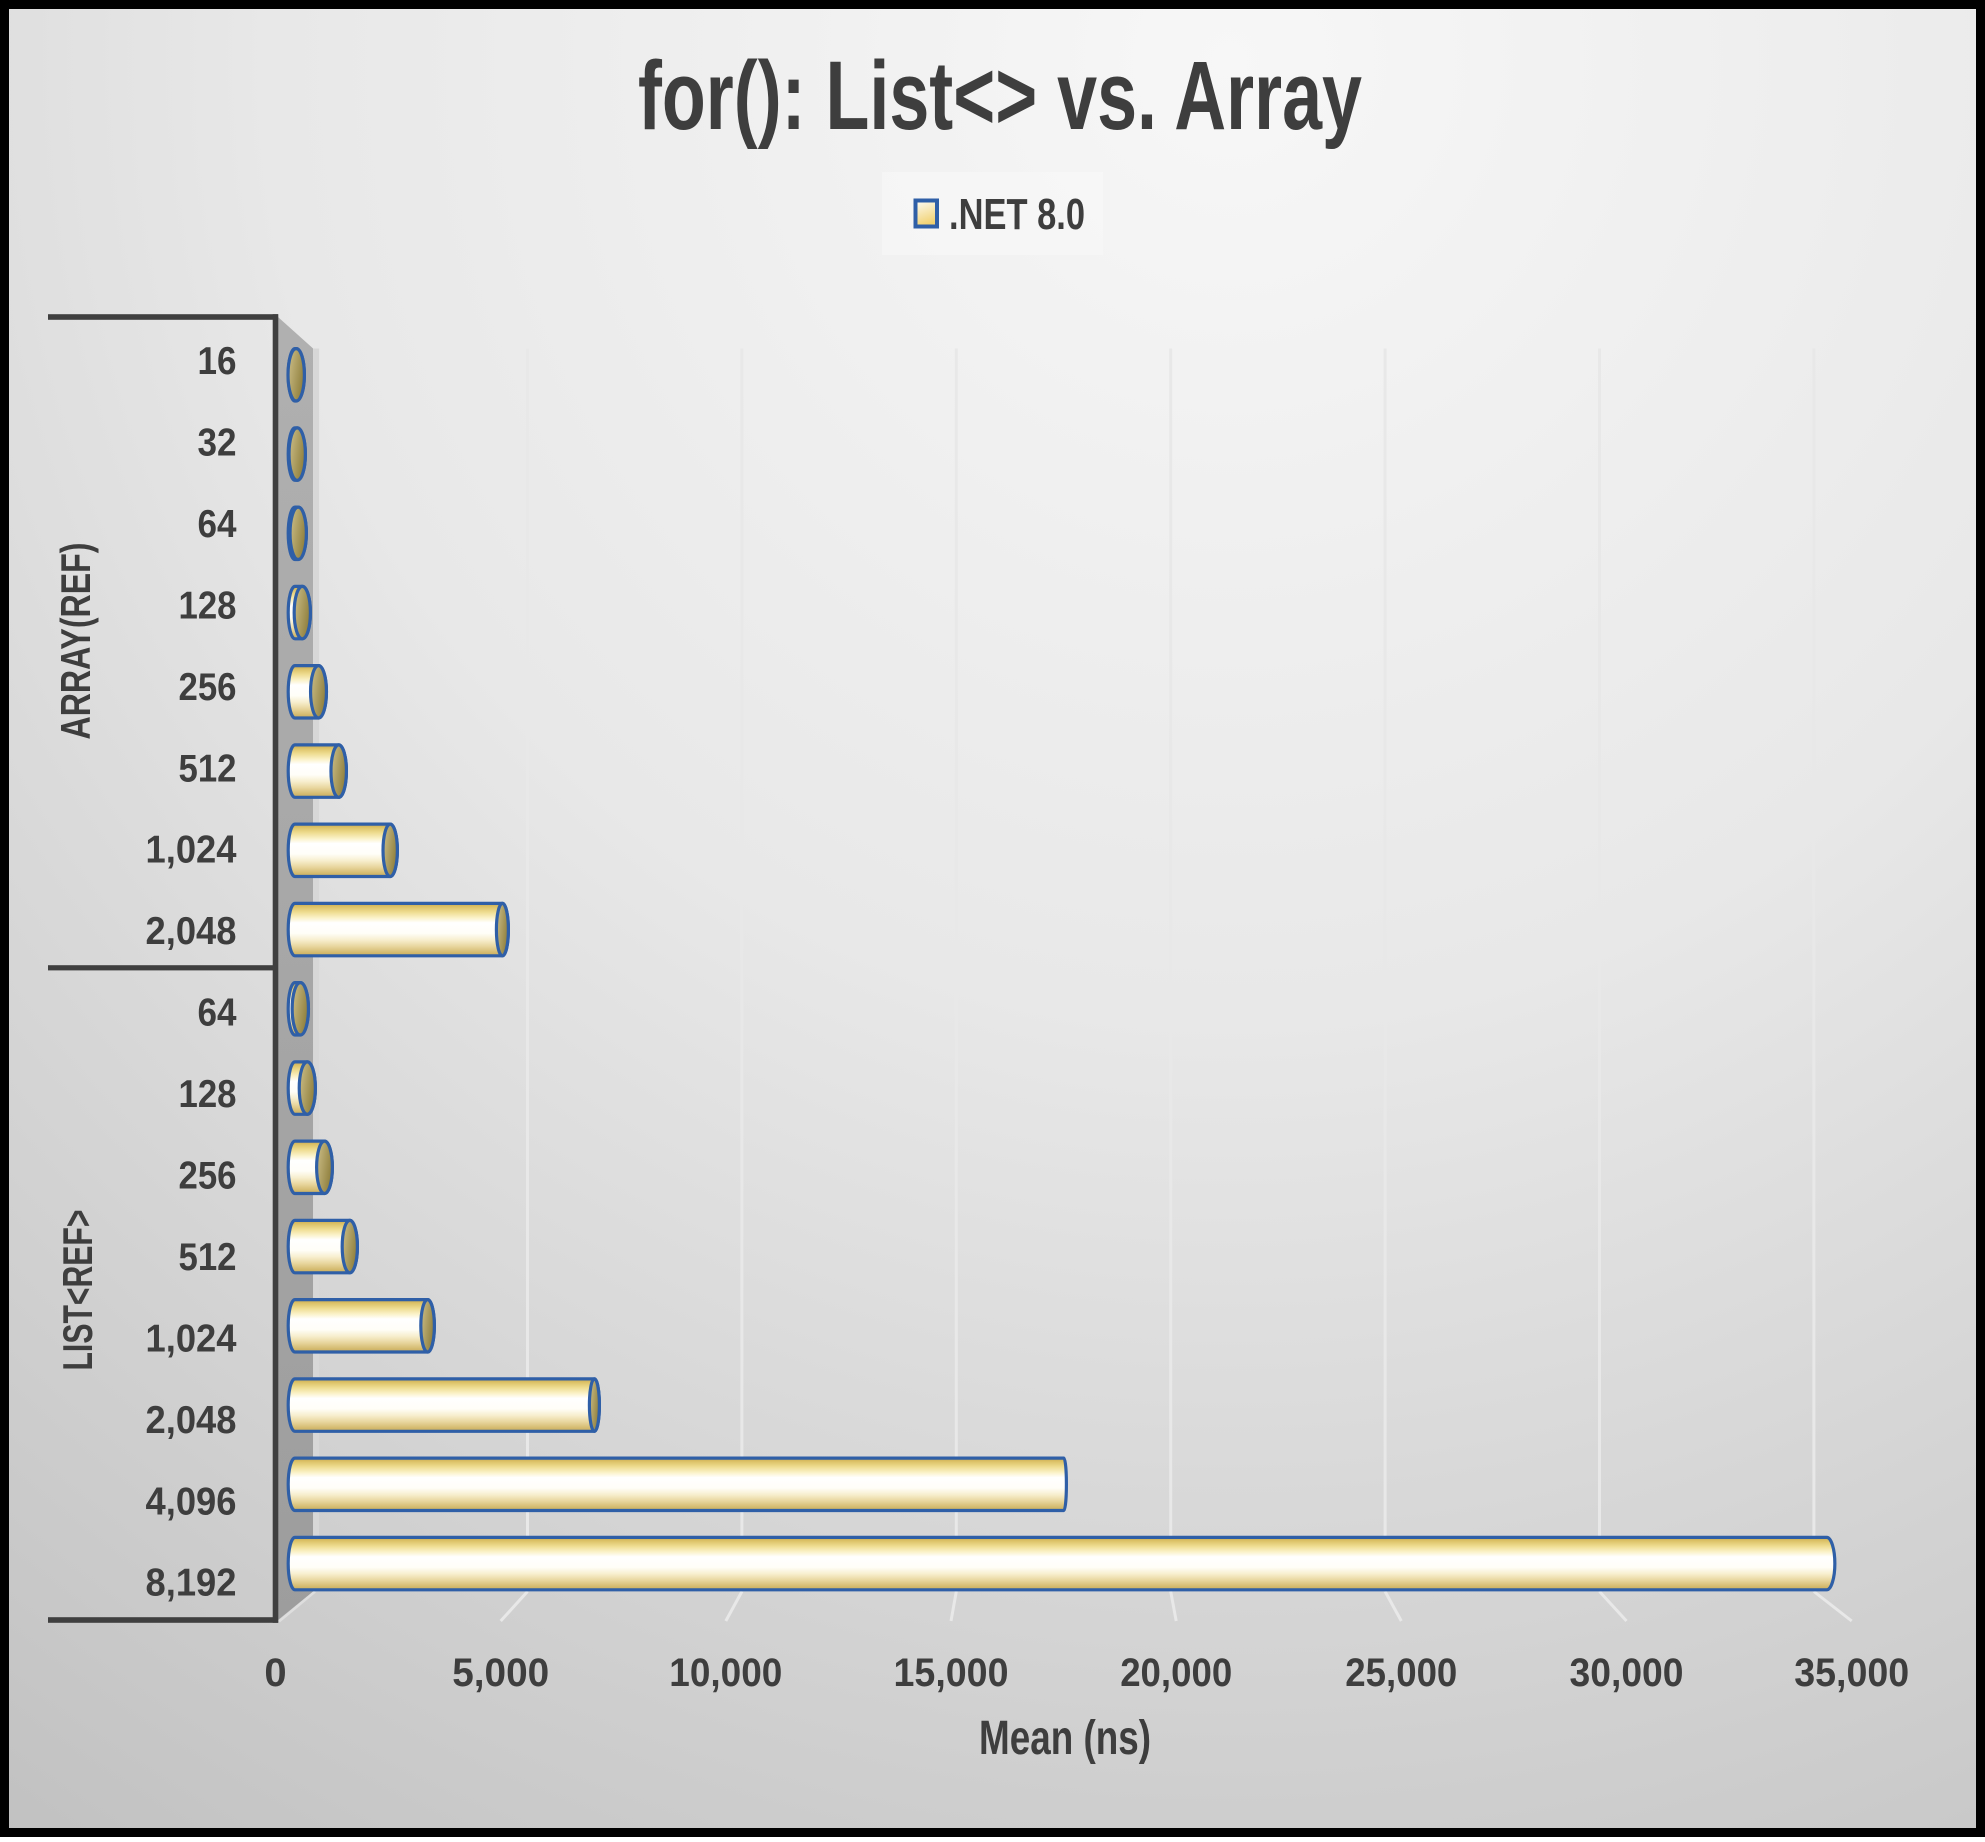 This screenshot has width=1985, height=1842. What do you see at coordinates (1065, 1738) in the screenshot?
I see `svg-text: Mean (ns)` at bounding box center [1065, 1738].